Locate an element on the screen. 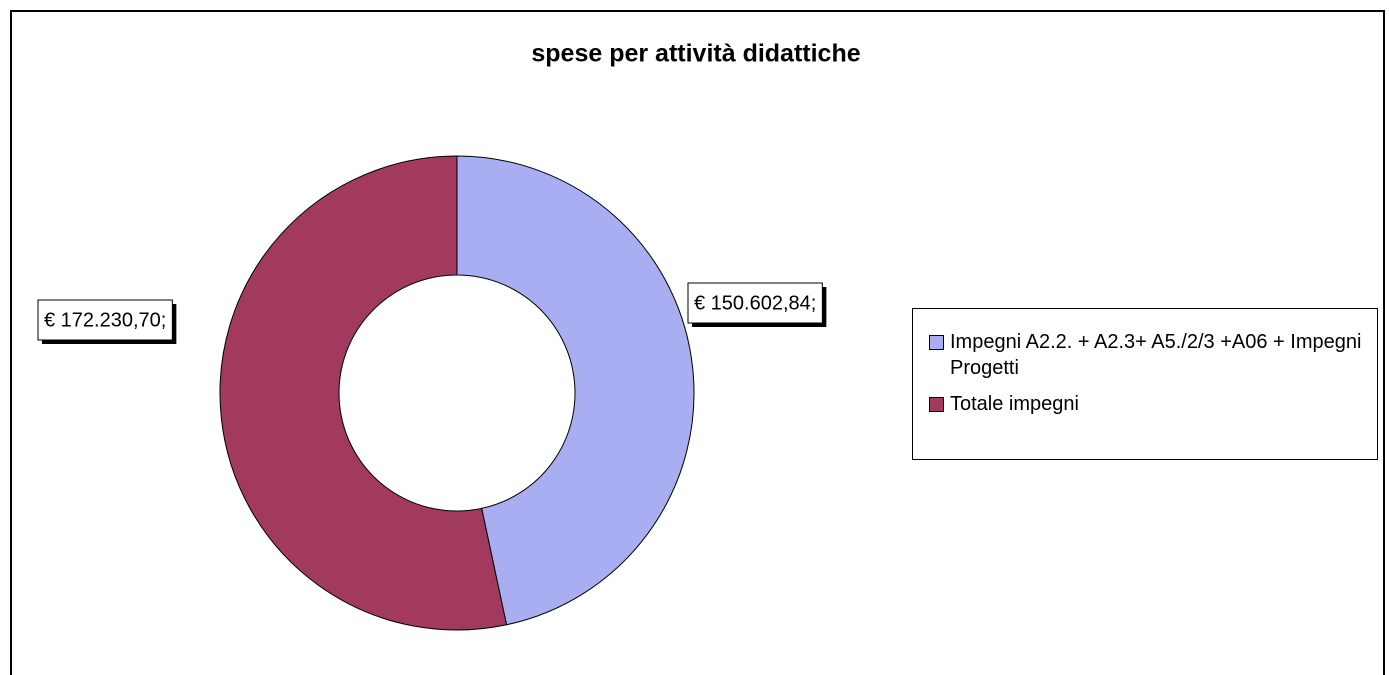 This screenshot has height=675, width=1389. legend-label: Totale impegni is located at coordinates (1014, 404).